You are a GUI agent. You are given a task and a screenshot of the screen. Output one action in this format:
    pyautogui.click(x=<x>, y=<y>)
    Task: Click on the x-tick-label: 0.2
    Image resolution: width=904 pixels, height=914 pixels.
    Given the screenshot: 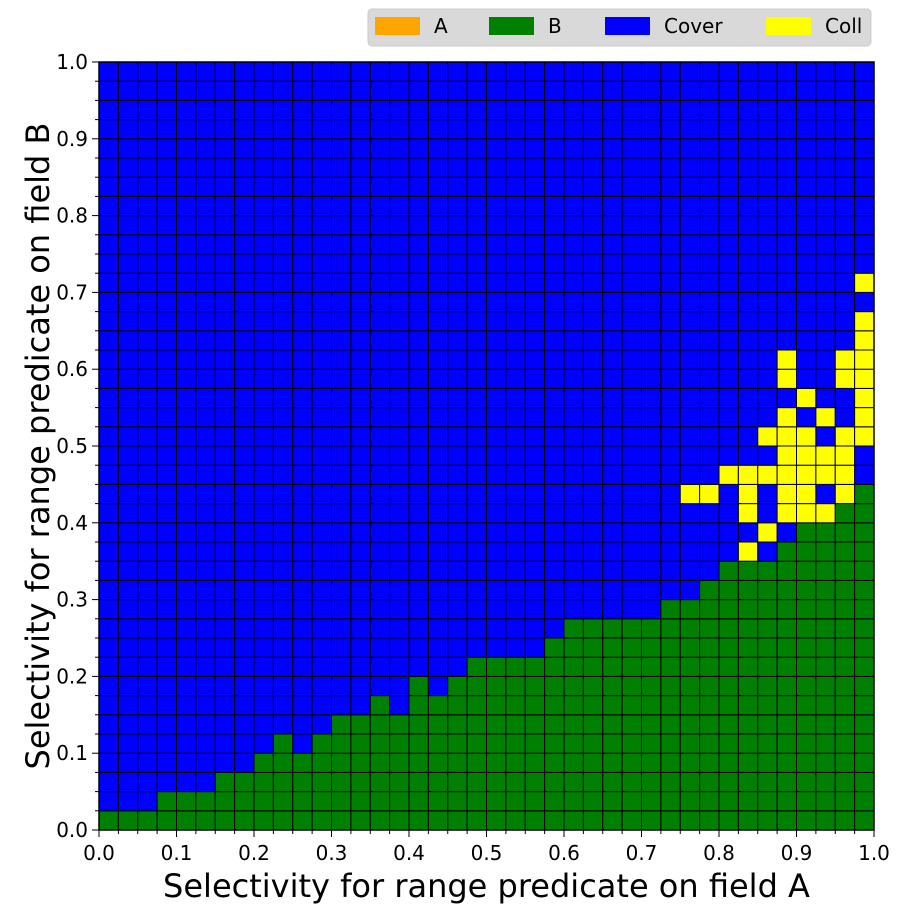 What is the action you would take?
    pyautogui.click(x=254, y=853)
    